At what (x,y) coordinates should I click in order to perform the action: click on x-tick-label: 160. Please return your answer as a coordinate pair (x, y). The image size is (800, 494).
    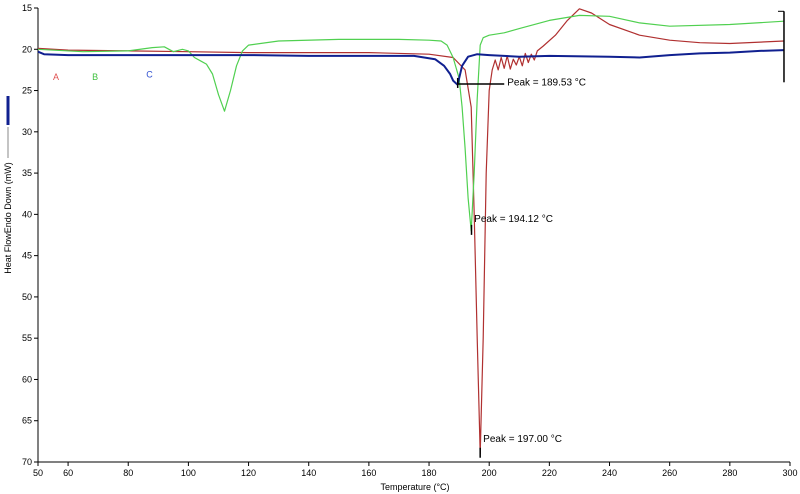
    Looking at the image, I should click on (368, 473).